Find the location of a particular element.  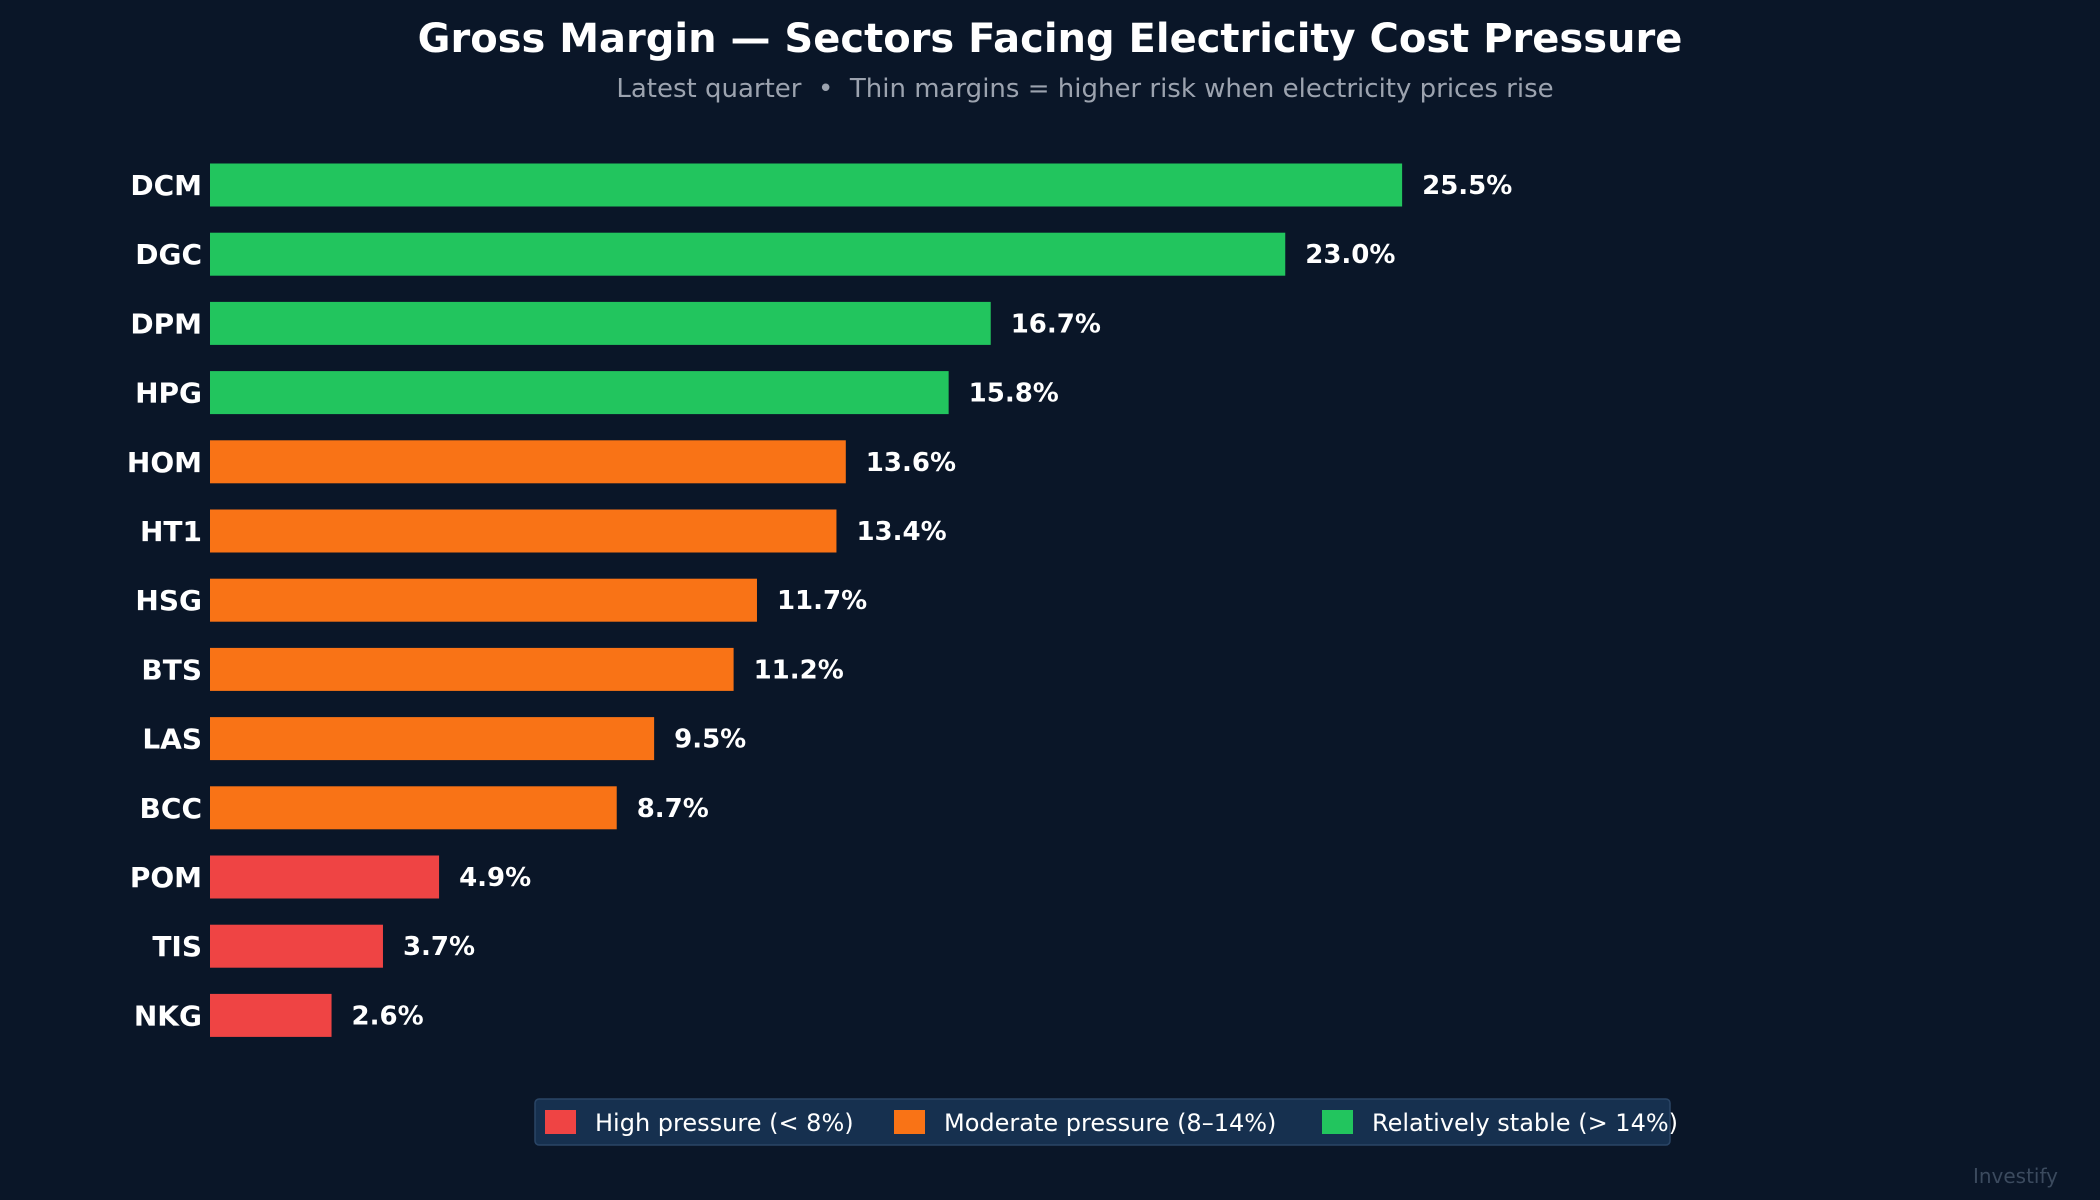

category-label-nkg: NKG is located at coordinates (168, 1015).